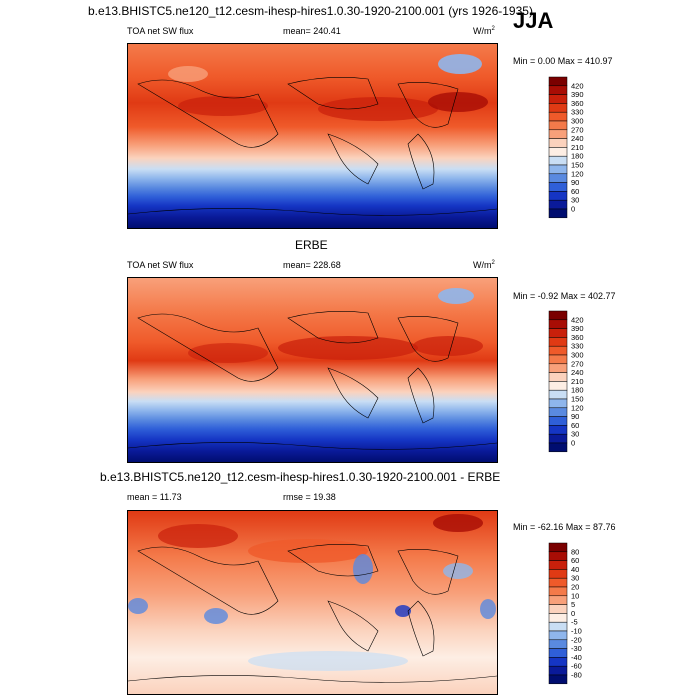 Image resolution: width=700 pixels, height=700 pixels. Describe the element at coordinates (575, 569) in the screenshot. I see `colorbar-tick-label: 40` at that location.